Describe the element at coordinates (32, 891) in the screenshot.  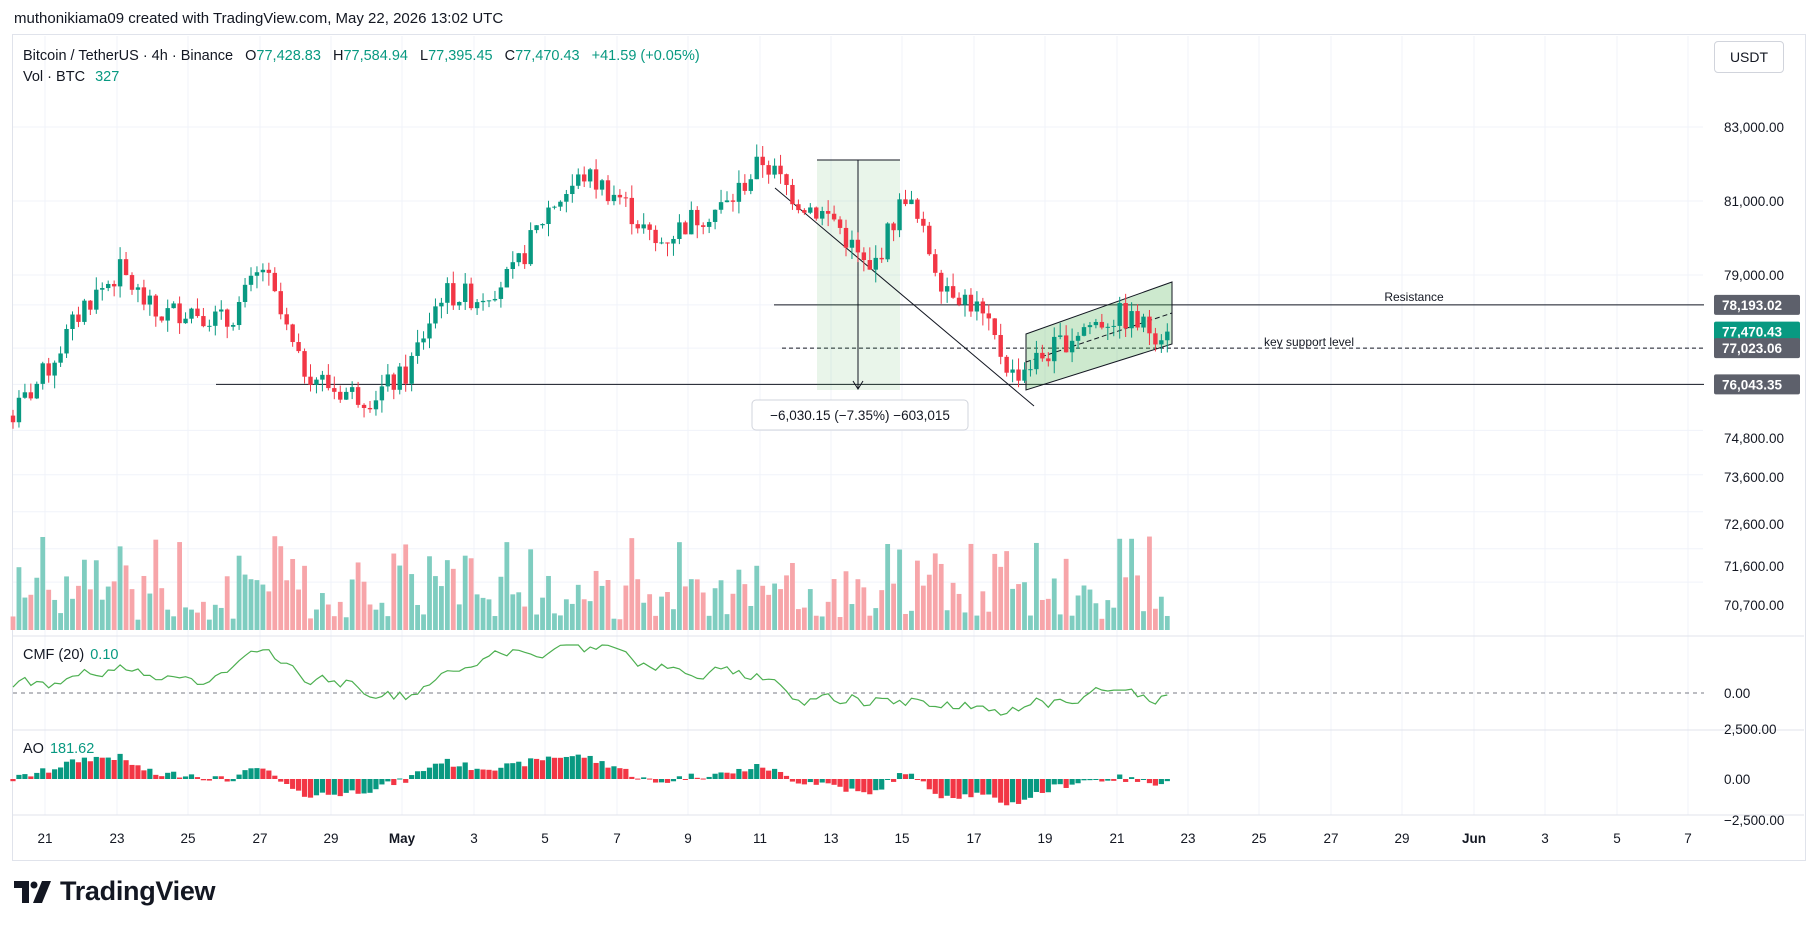
I see `tradingview-logo-icon` at that location.